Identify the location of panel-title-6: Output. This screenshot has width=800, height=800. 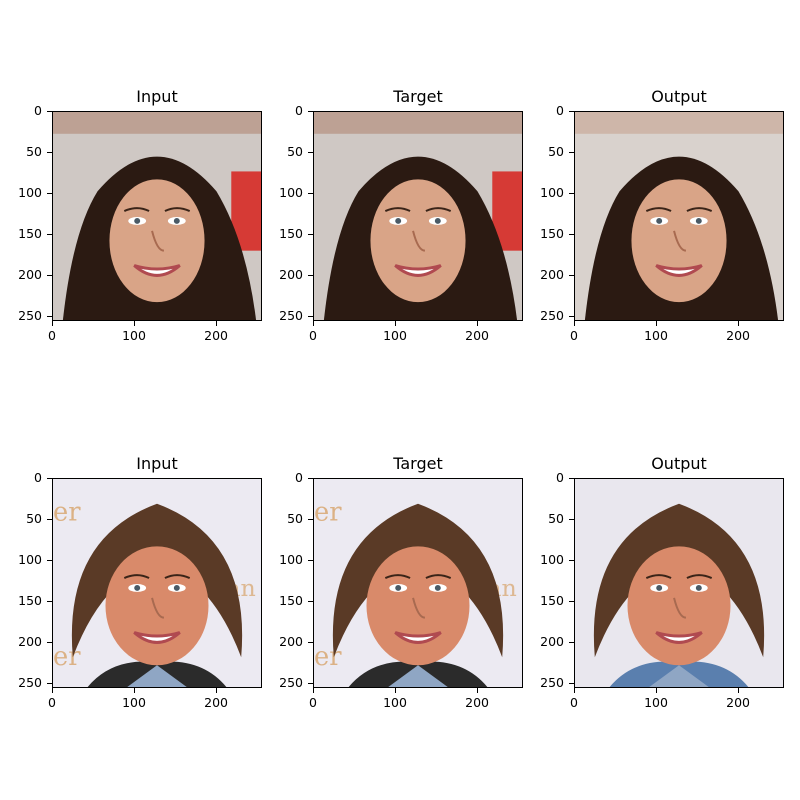
(679, 463).